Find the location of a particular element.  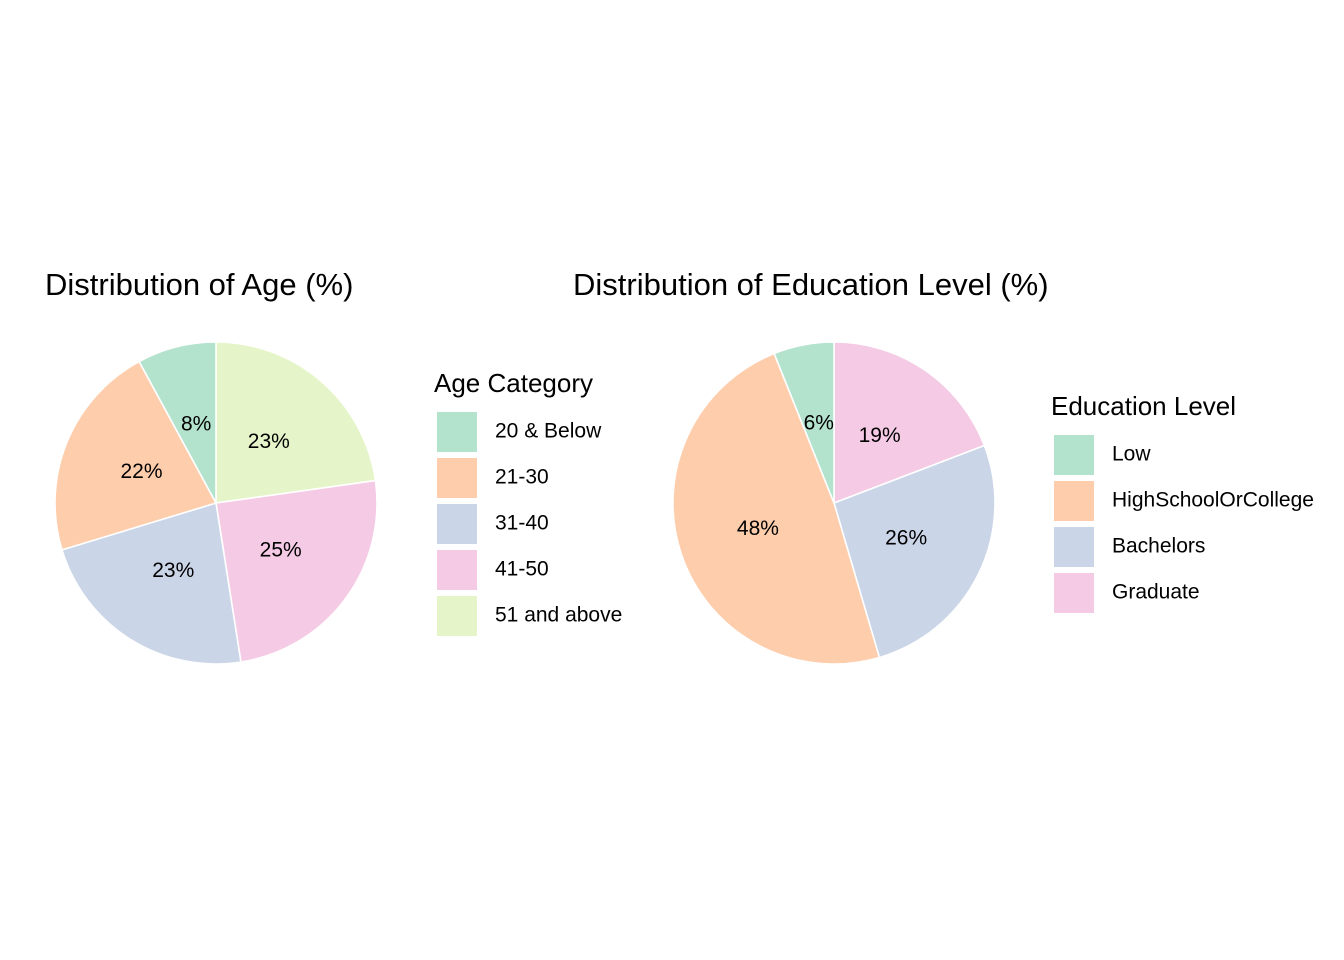

legend-label-41-50: 41-50 is located at coordinates (522, 569).